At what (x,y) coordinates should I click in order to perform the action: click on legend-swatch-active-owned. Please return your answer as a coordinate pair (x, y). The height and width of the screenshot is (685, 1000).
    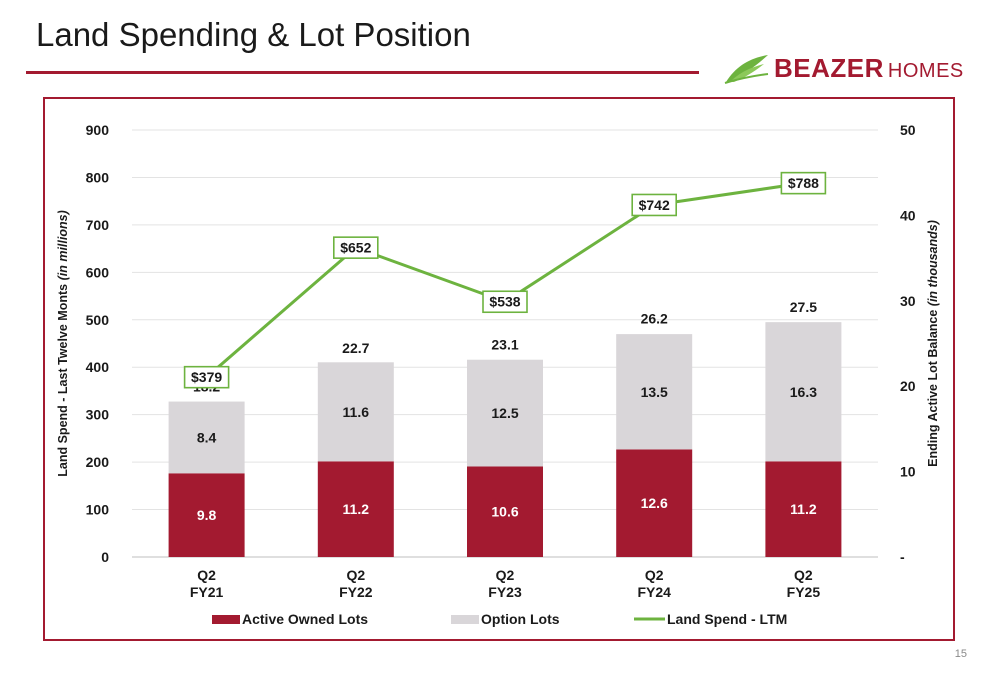
    Looking at the image, I should click on (226, 619).